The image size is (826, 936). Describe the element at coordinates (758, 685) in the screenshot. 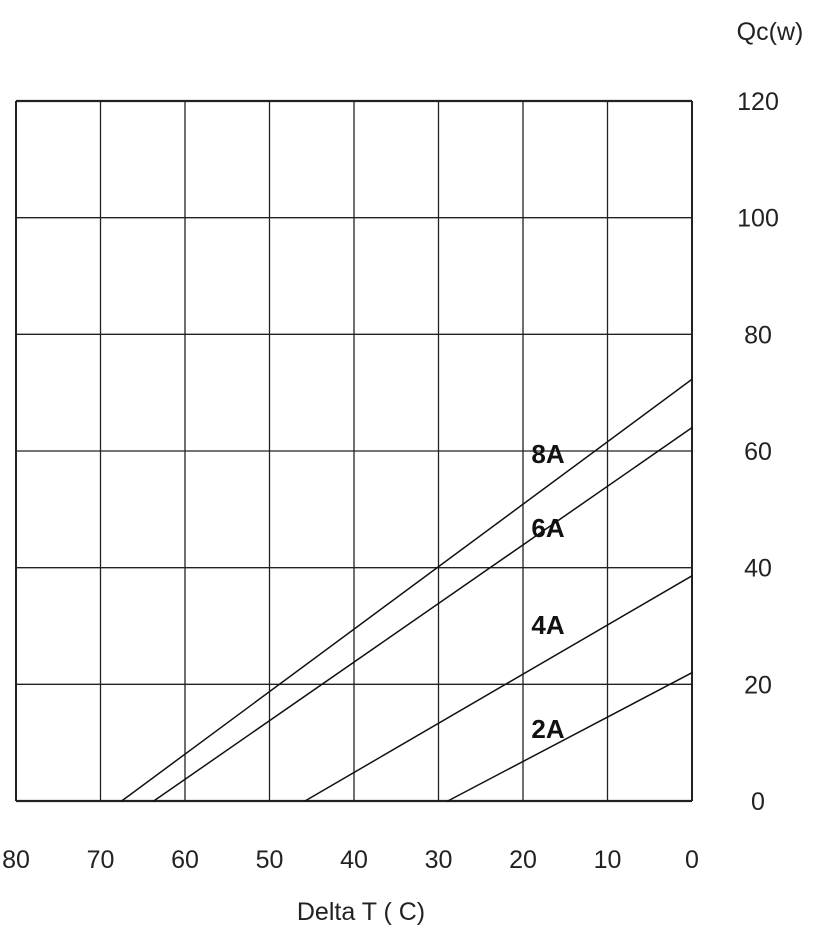

I see `y-tick-label-20: 20` at that location.